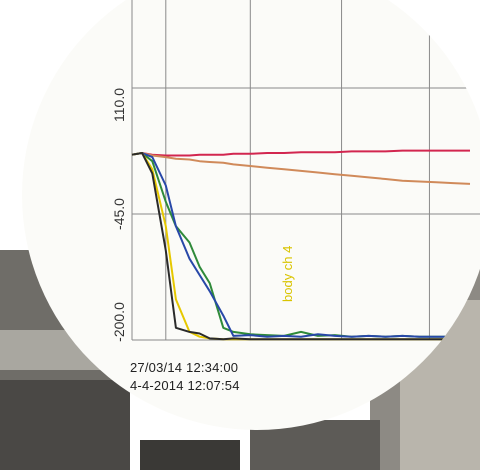  Describe the element at coordinates (185, 385) in the screenshot. I see `timestamp-end: 4-4-2014 12:07:54` at that location.